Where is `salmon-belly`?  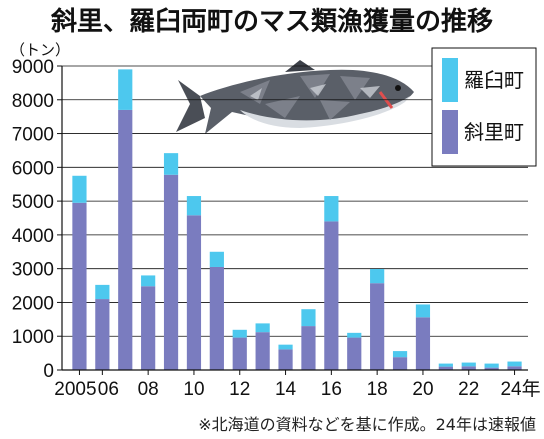
salmon-belly is located at coordinates (325, 112).